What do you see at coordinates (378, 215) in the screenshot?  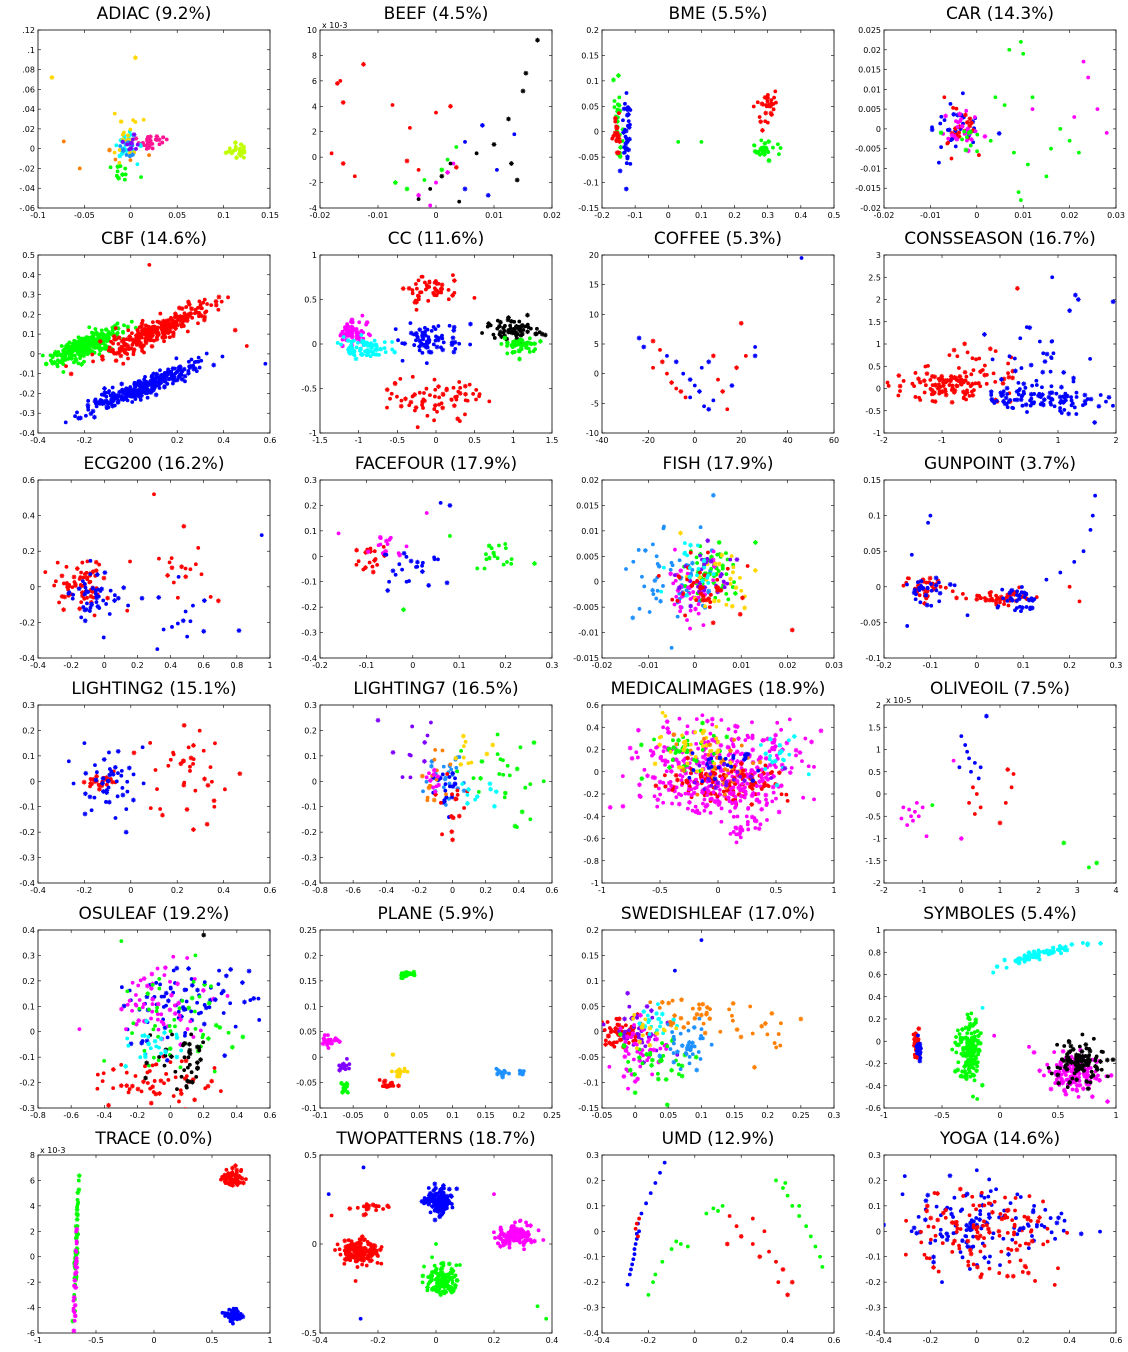 I see `x-tick-label: -0.01` at bounding box center [378, 215].